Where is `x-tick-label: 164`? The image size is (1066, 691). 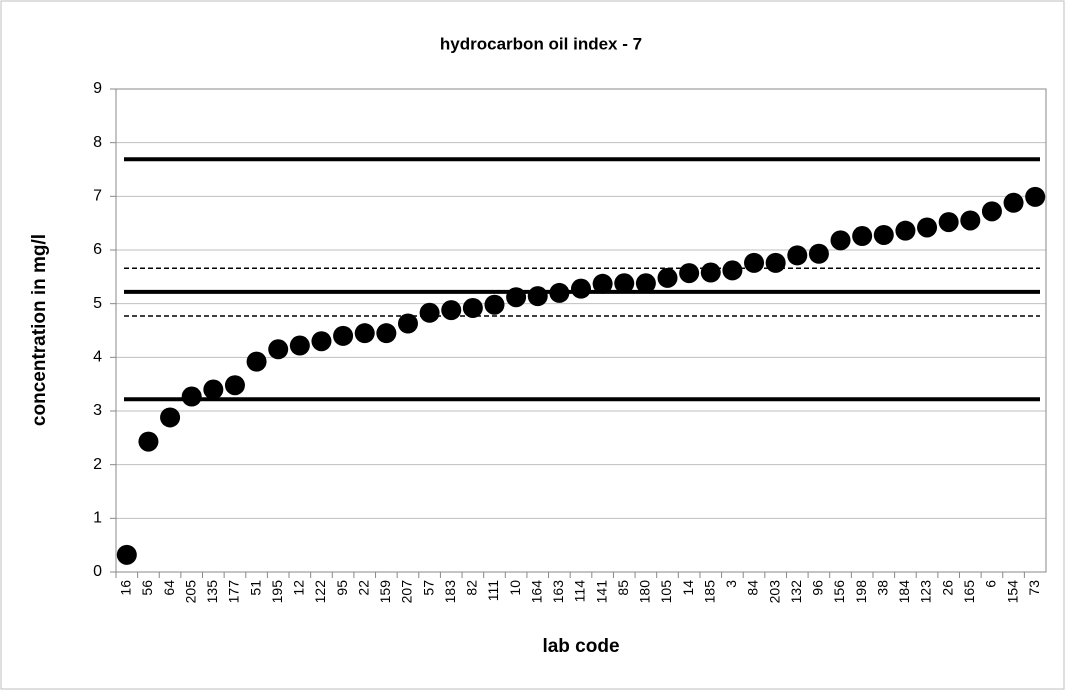
x-tick-label: 164 is located at coordinates (536, 592).